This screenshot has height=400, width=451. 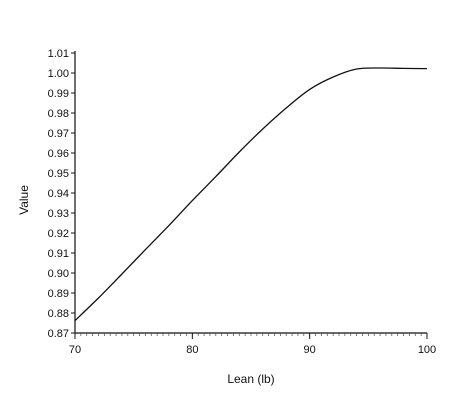 I want to click on y-tick-label: 1.00, so click(x=58, y=74).